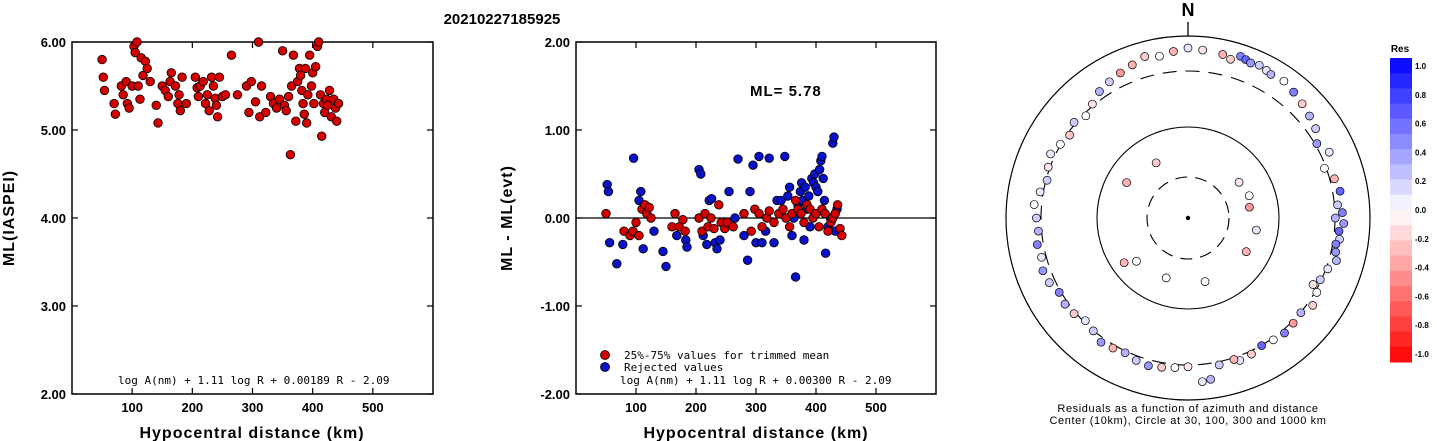  What do you see at coordinates (1421, 210) in the screenshot?
I see `colorbar-tick-label: 0.0` at bounding box center [1421, 210].